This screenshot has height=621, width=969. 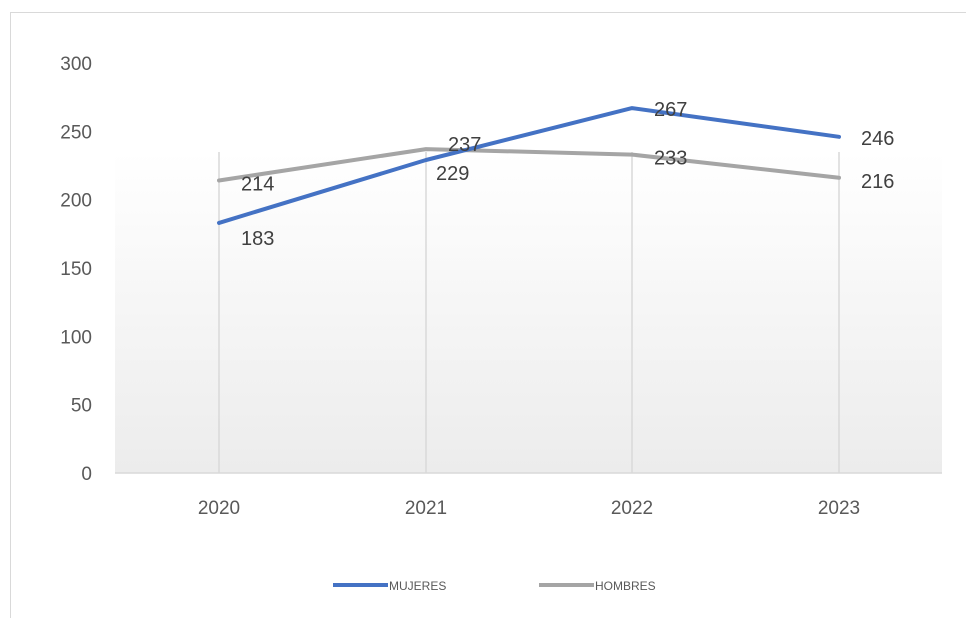 What do you see at coordinates (76, 337) in the screenshot?
I see `y-tick-label: 100` at bounding box center [76, 337].